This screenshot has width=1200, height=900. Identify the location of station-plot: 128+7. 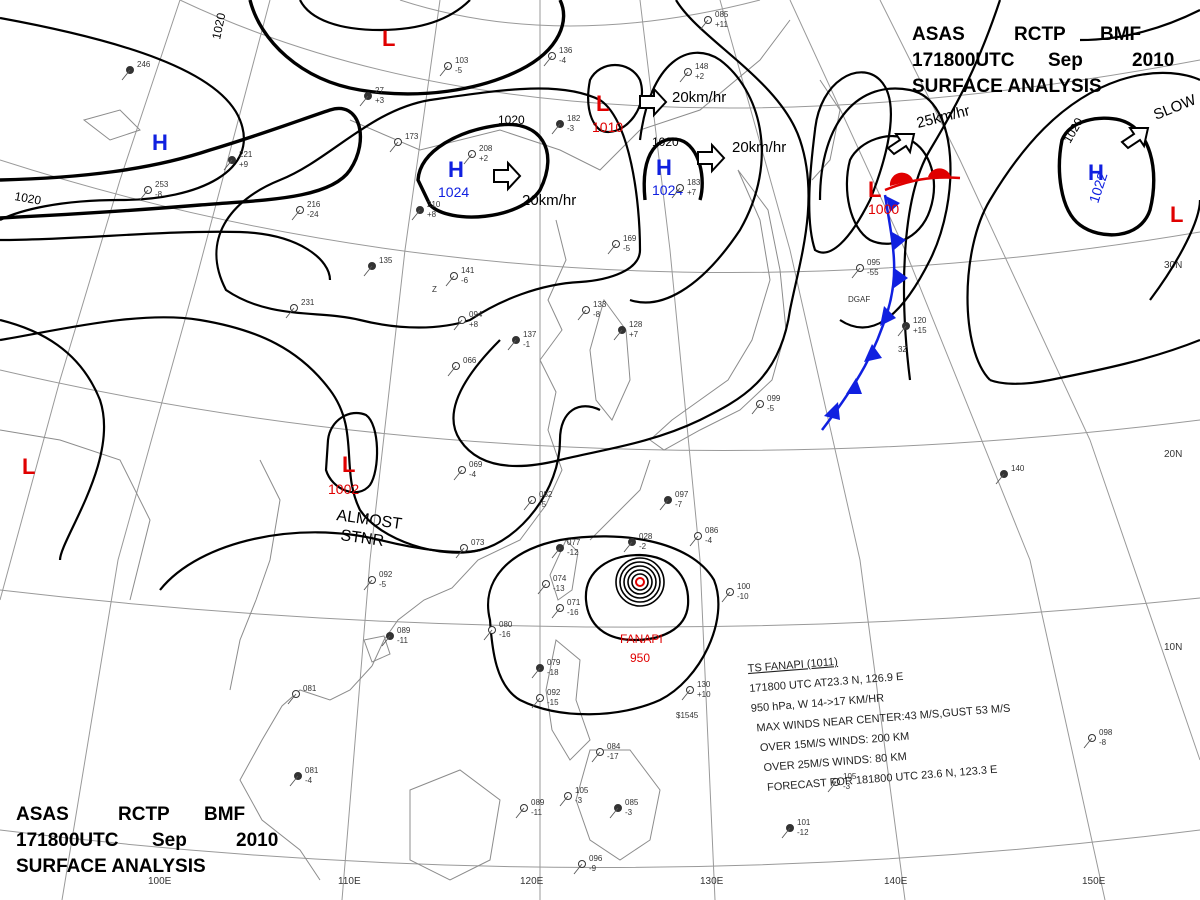
(628, 330).